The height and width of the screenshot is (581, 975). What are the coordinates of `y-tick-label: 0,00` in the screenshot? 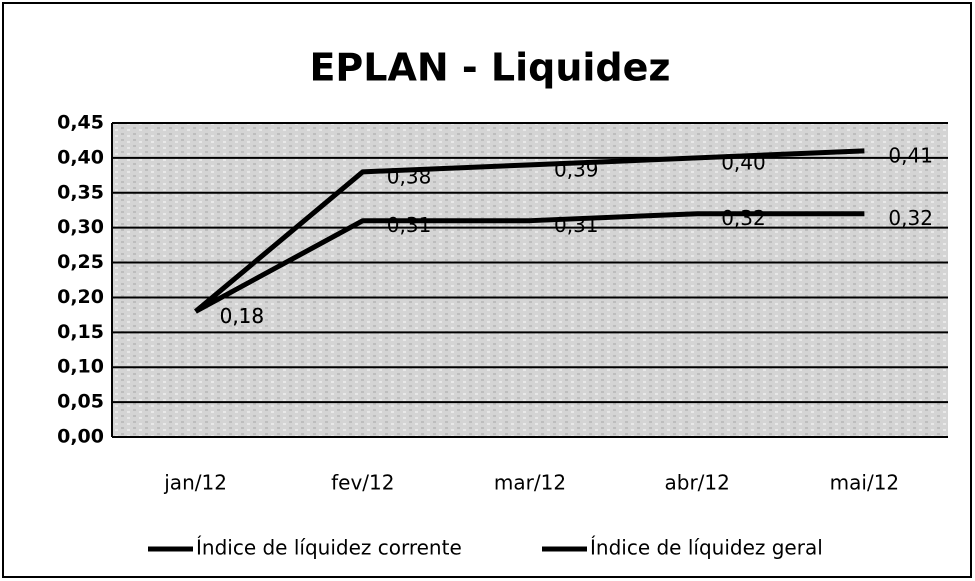 It's located at (80, 437).